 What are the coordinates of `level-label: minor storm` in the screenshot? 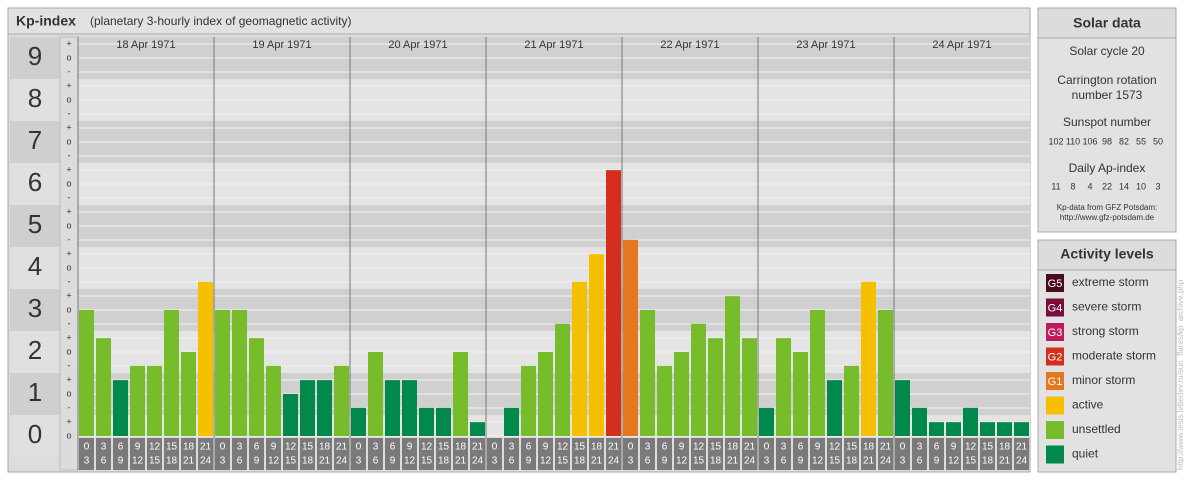 It's located at (1103, 380).